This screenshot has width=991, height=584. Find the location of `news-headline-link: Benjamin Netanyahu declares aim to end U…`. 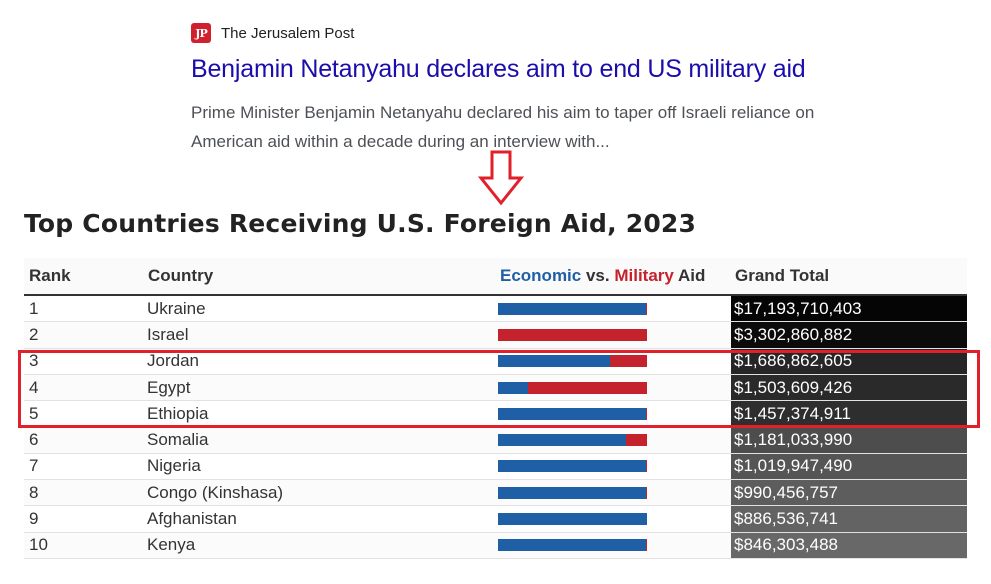

news-headline-link: Benjamin Netanyahu declares aim to end U… is located at coordinates (498, 69).